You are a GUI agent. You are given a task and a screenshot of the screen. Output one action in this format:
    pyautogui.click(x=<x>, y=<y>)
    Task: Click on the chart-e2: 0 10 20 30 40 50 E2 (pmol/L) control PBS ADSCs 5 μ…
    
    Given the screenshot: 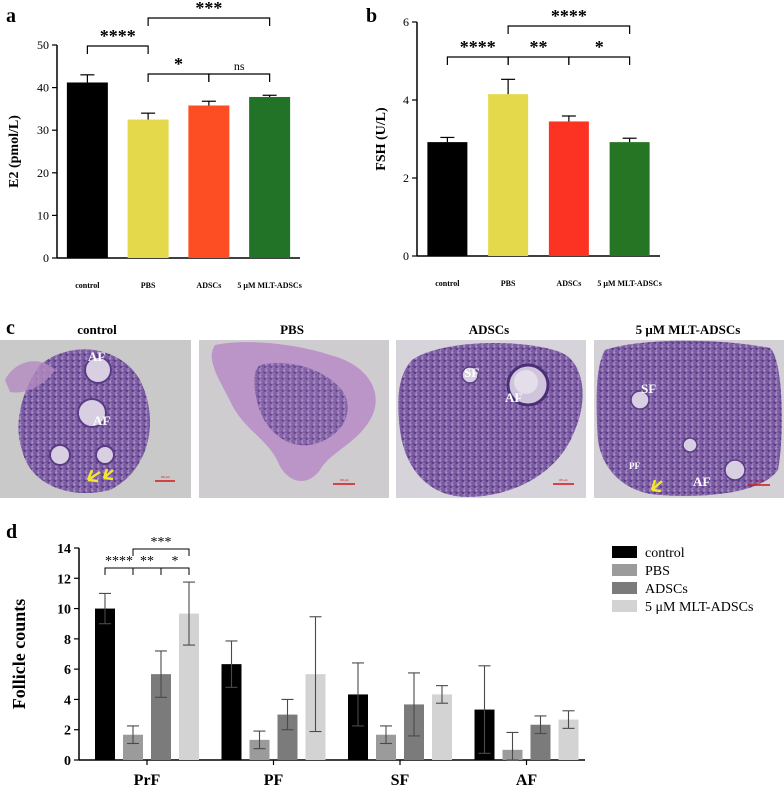 What is the action you would take?
    pyautogui.click(x=154, y=145)
    